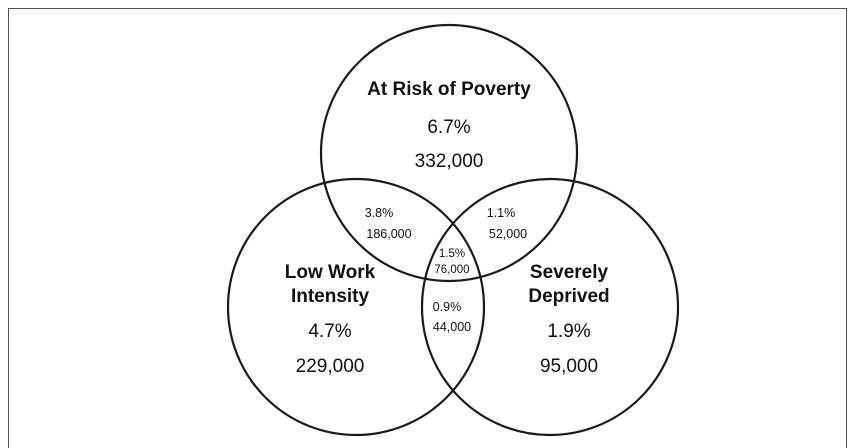 Image resolution: width=855 pixels, height=448 pixels. I want to click on overlap-poverty-work-percent: 3.8%, so click(379, 213).